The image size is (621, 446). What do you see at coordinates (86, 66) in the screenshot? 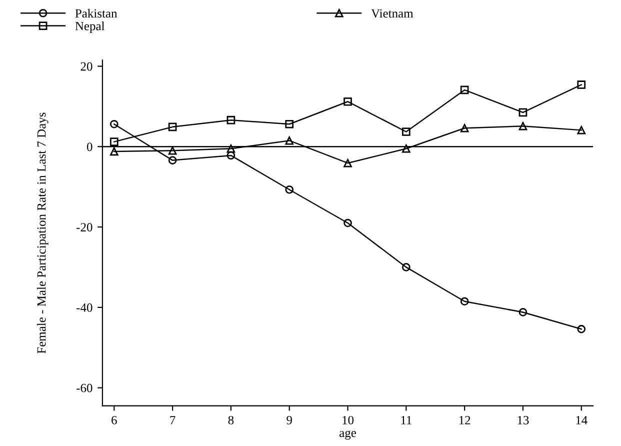
I see `y-tick-label: 20` at bounding box center [86, 66].